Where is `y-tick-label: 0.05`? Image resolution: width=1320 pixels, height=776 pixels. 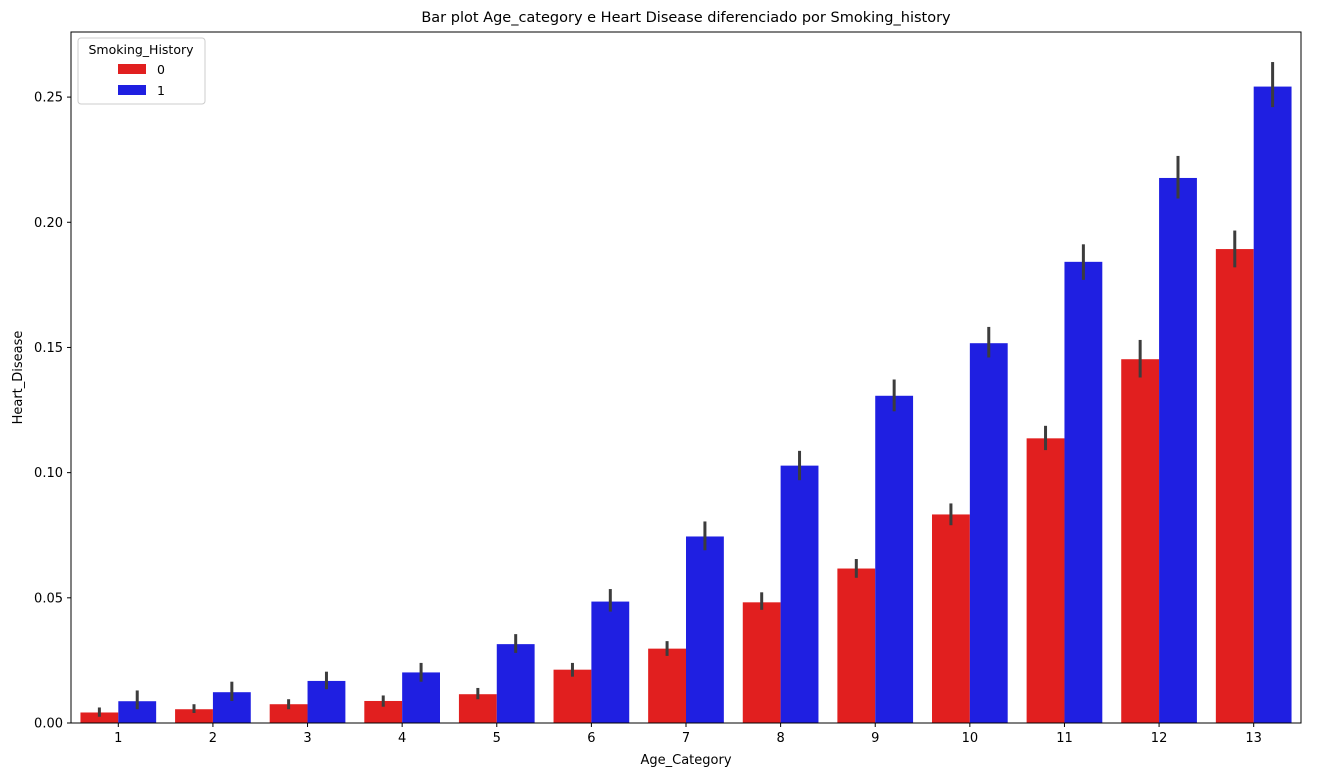
y-tick-label: 0.05 is located at coordinates (48, 598).